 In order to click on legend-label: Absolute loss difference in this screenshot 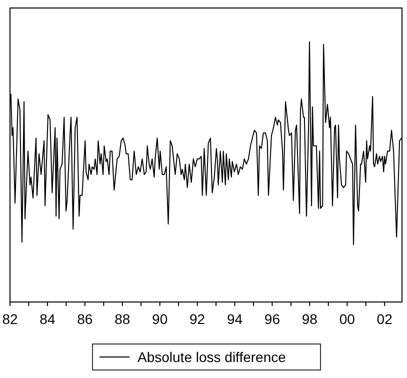, I will do `click(212, 357)`.